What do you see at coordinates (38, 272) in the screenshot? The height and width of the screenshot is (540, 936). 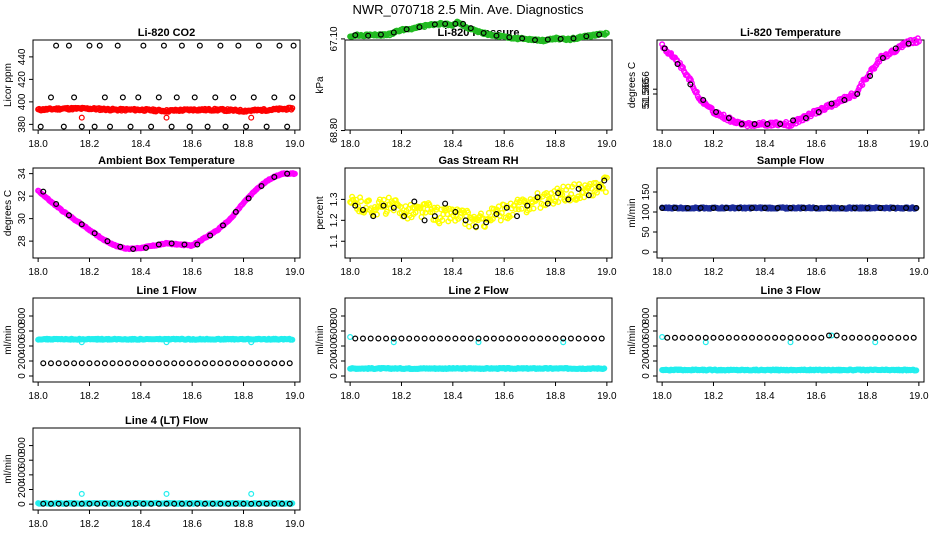 I see `ambient-box-temperature-xtick-label: 18.0` at bounding box center [38, 272].